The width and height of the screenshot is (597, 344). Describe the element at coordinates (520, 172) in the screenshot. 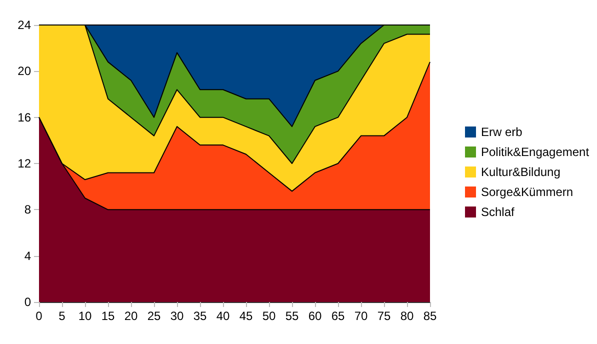

I see `legend-label: Kultur&Bildung` at that location.